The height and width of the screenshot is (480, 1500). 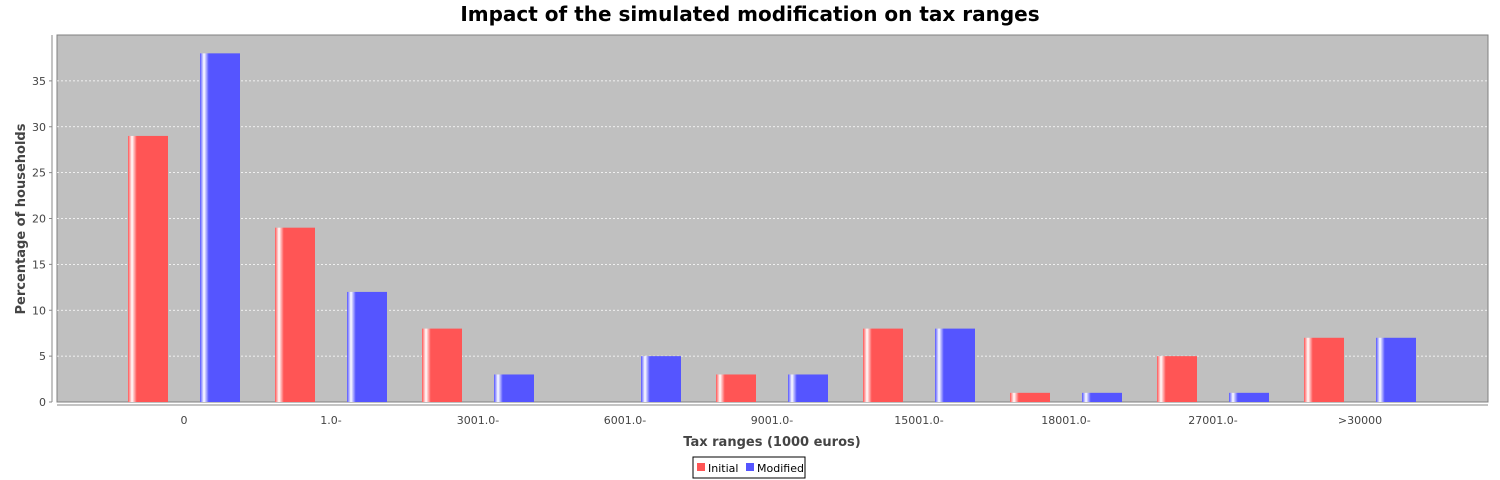 I want to click on x-tick-label: 9001.0-, so click(x=772, y=420).